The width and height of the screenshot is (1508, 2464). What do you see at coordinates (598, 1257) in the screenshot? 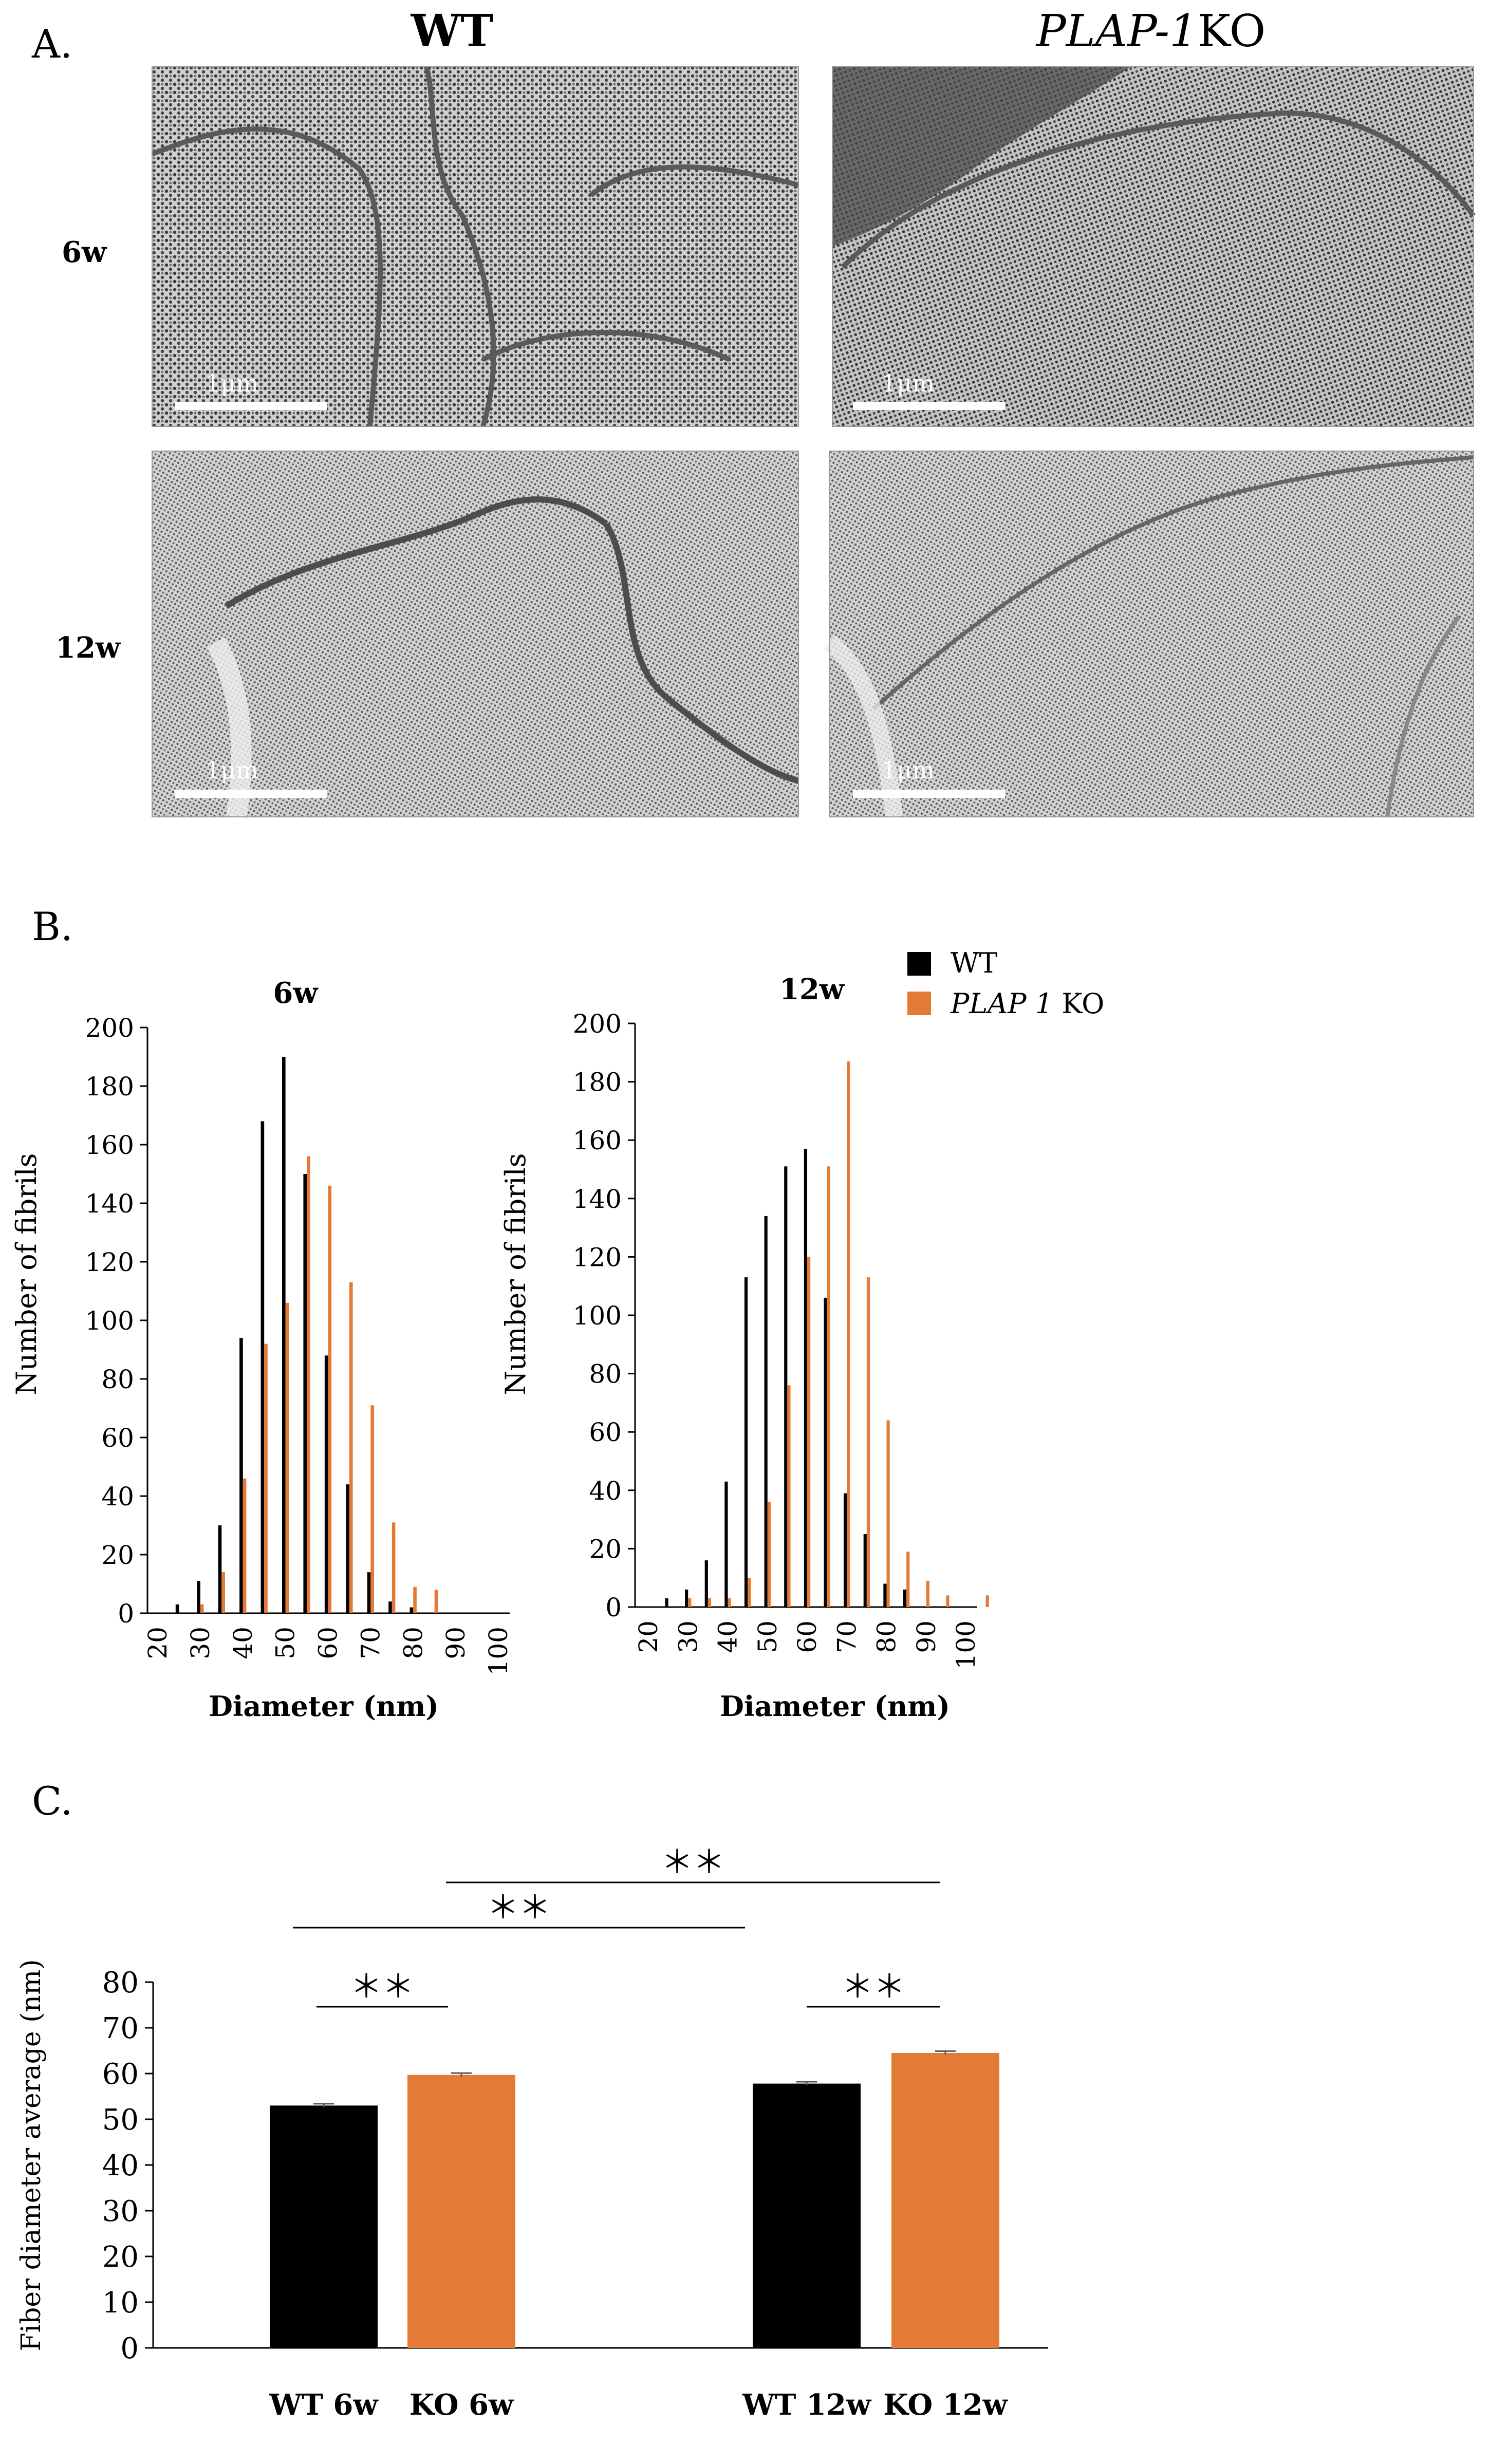
I see `histogram-12w-y-tick-label: 120` at bounding box center [598, 1257].